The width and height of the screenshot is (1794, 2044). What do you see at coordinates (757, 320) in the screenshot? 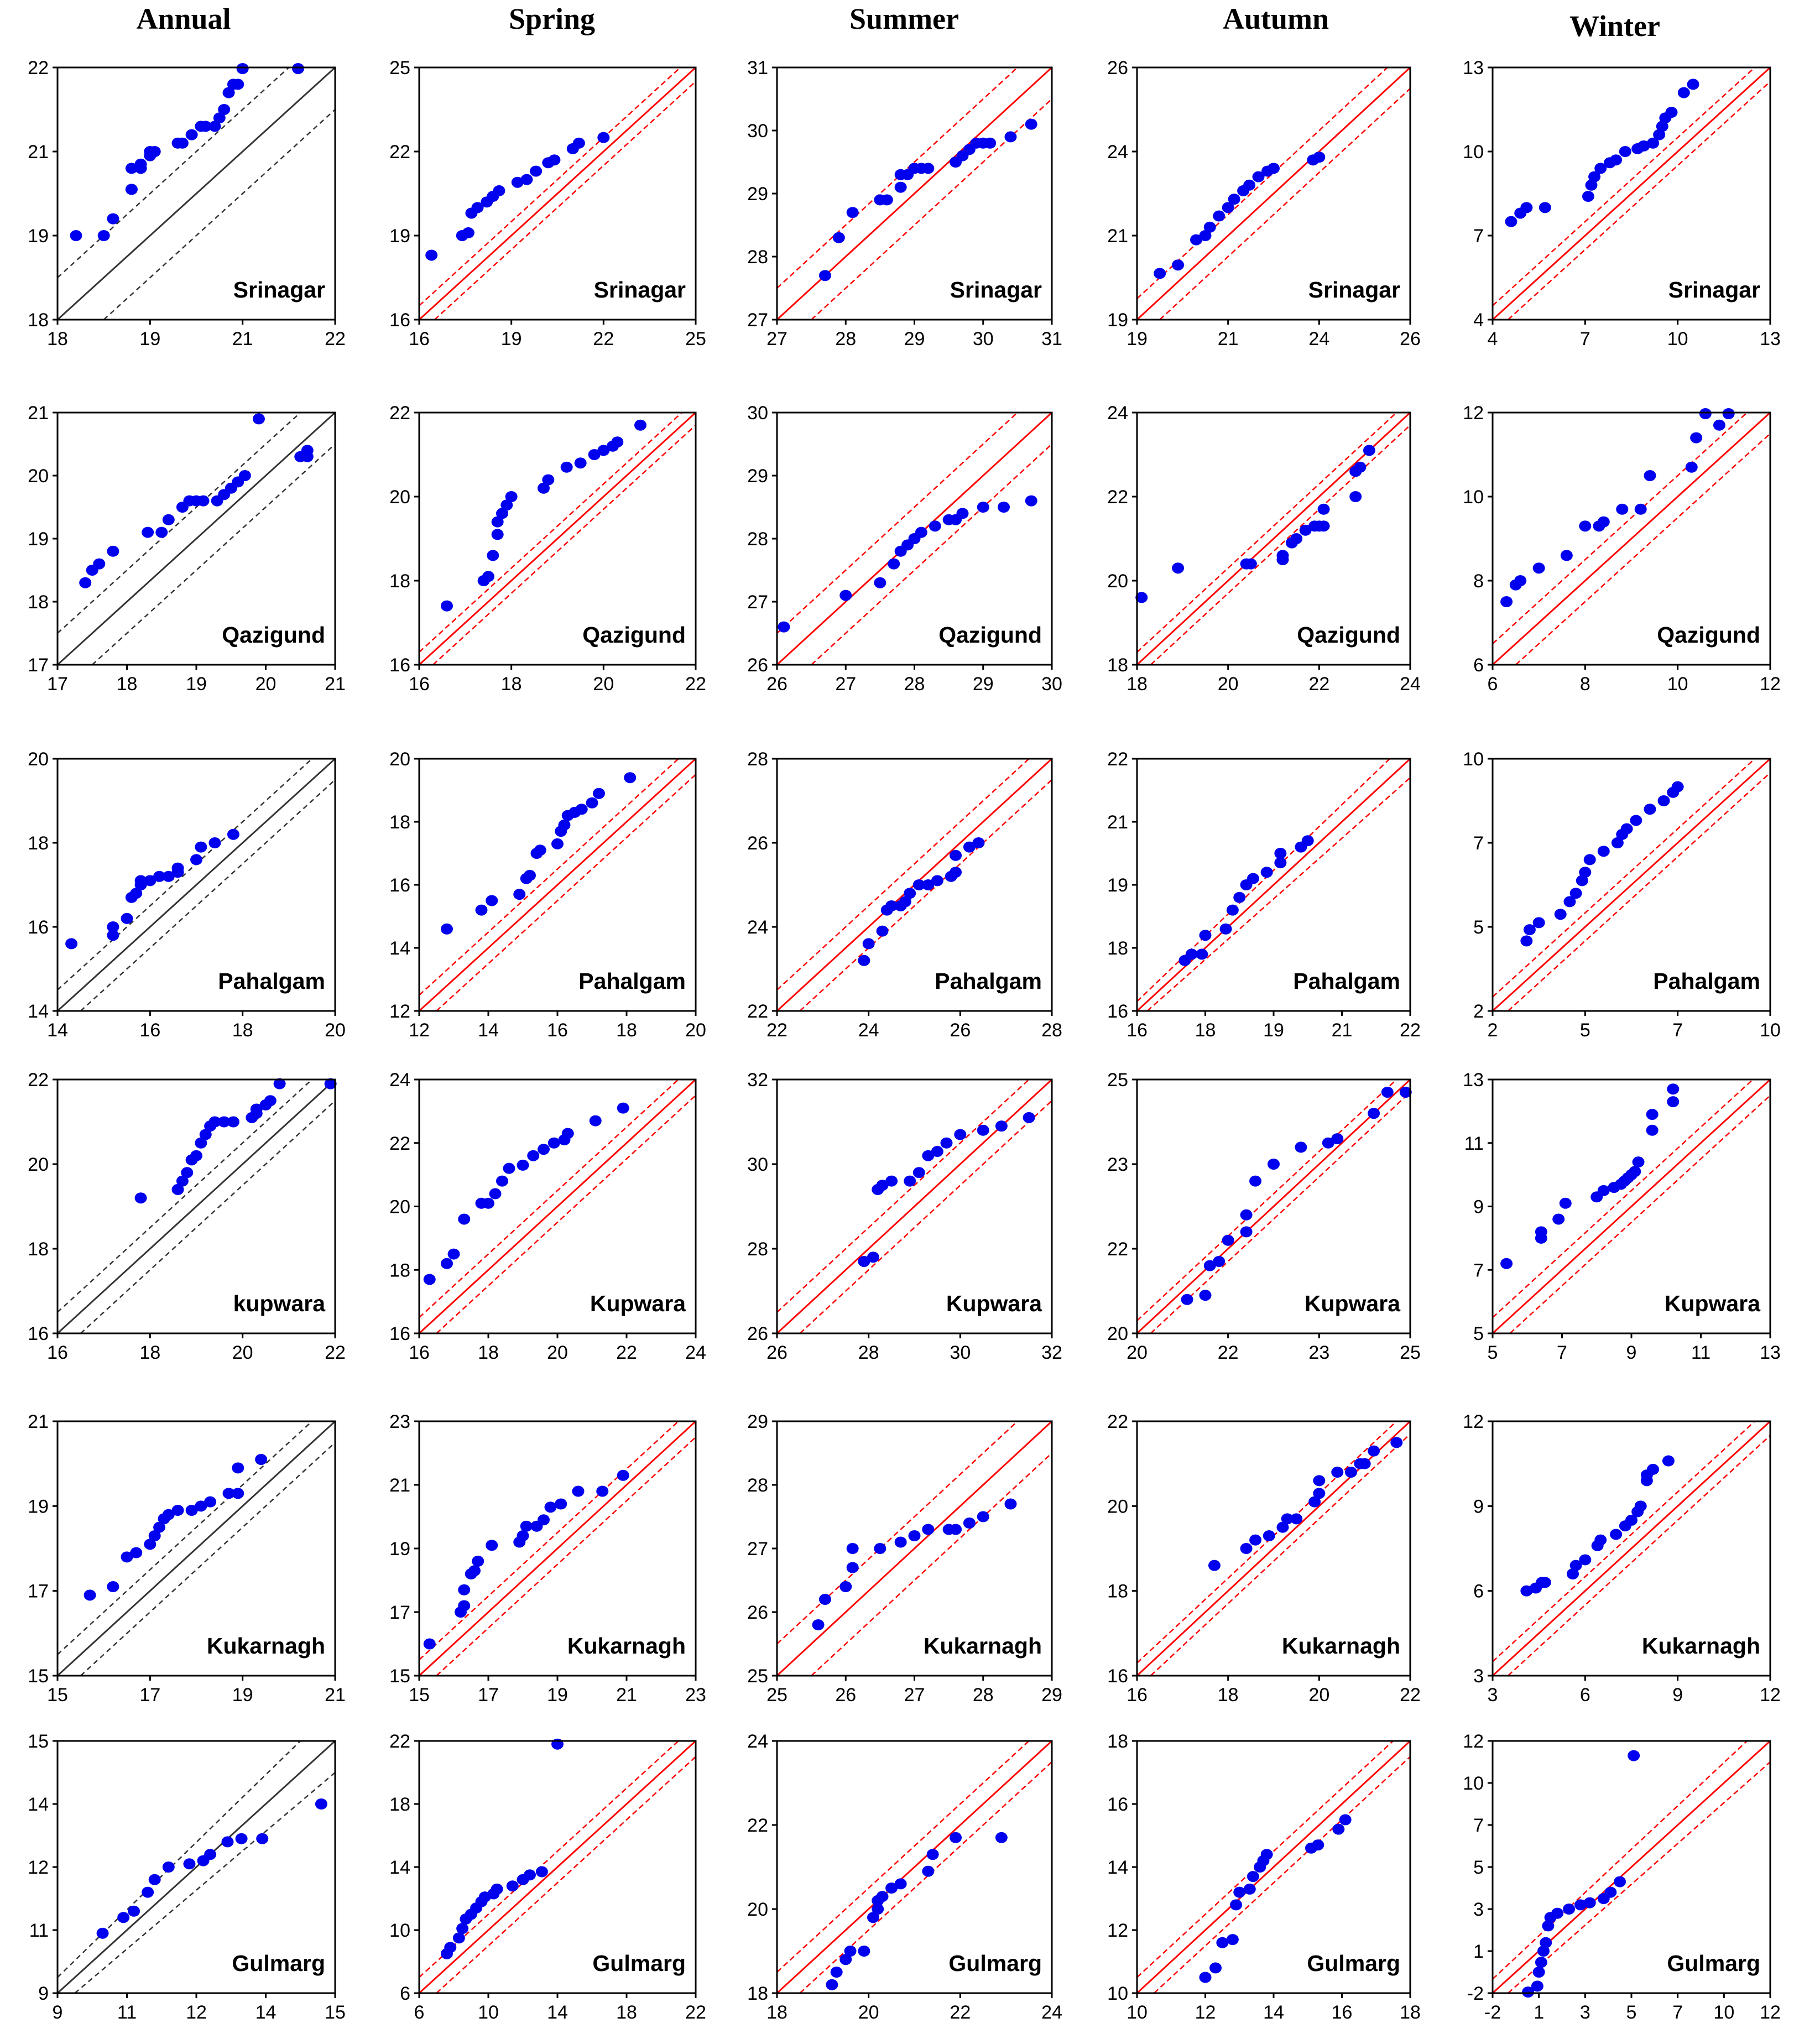
I see `y-tick-label: 27` at bounding box center [757, 320].